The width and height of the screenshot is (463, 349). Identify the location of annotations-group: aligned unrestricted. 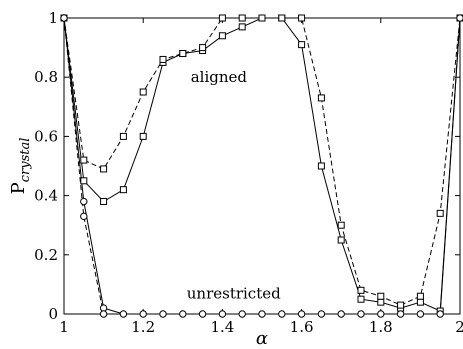
(234, 185).